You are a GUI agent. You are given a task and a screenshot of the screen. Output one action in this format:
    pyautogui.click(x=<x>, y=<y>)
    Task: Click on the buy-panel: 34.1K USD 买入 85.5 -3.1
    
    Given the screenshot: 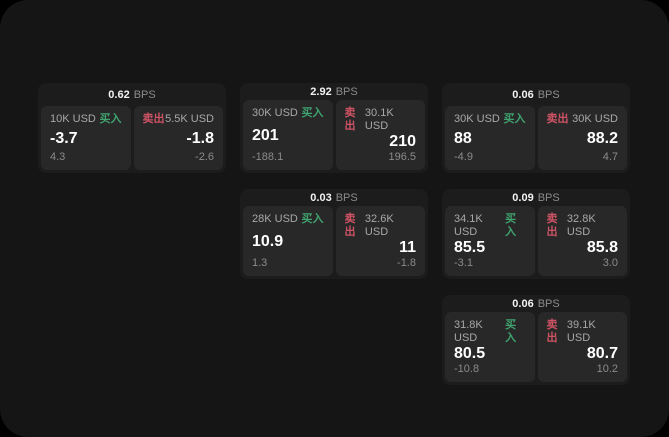 What is the action you would take?
    pyautogui.click(x=490, y=241)
    